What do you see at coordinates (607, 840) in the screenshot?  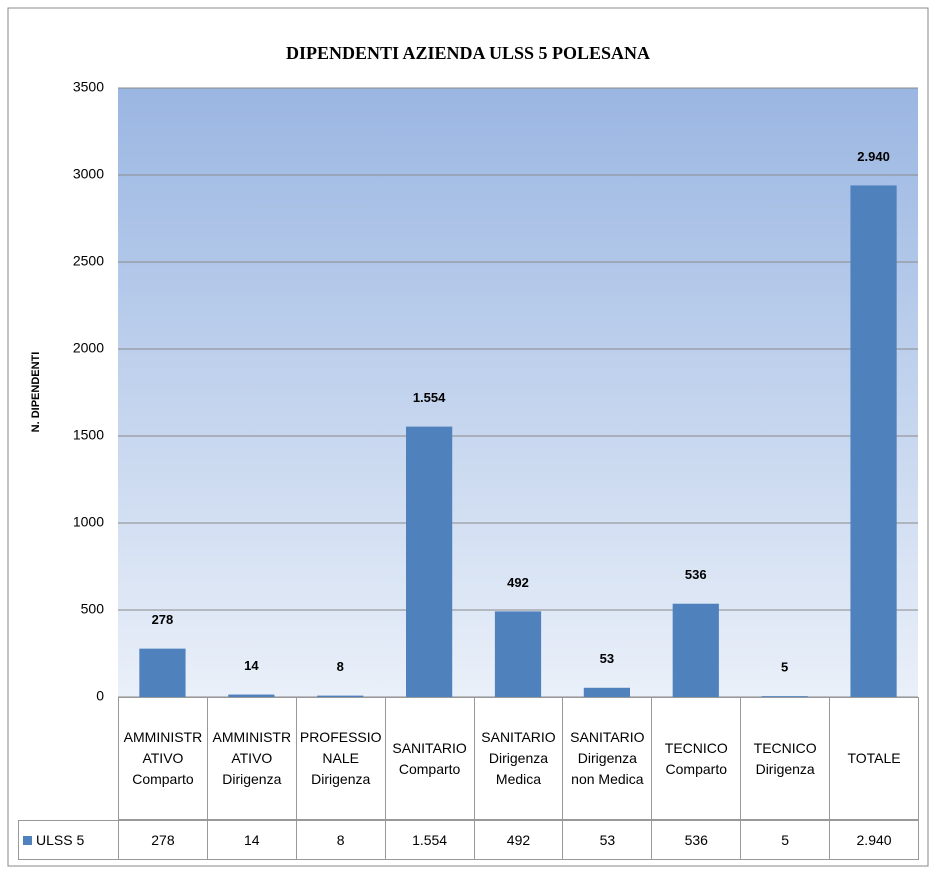 I see `table-value: 53` at bounding box center [607, 840].